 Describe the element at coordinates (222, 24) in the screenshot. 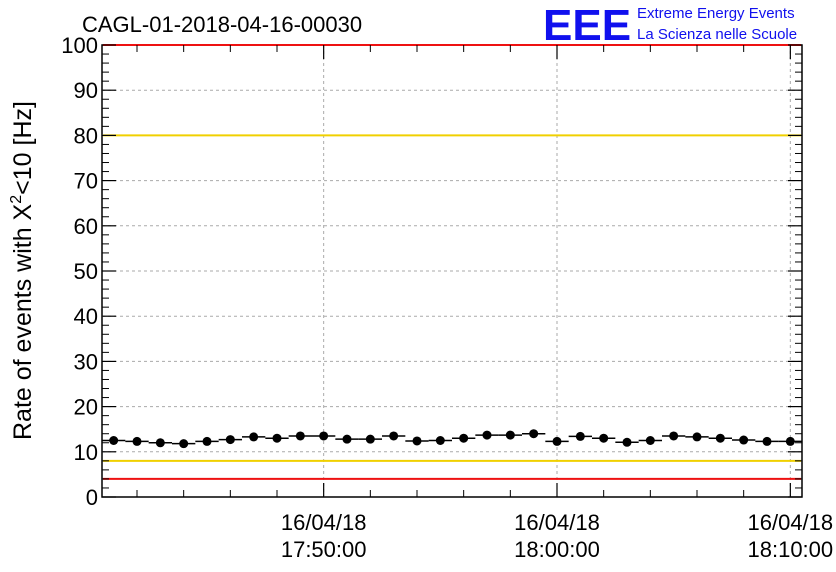

I see `run-title: CAGL-01-2018-04-16-00030` at that location.